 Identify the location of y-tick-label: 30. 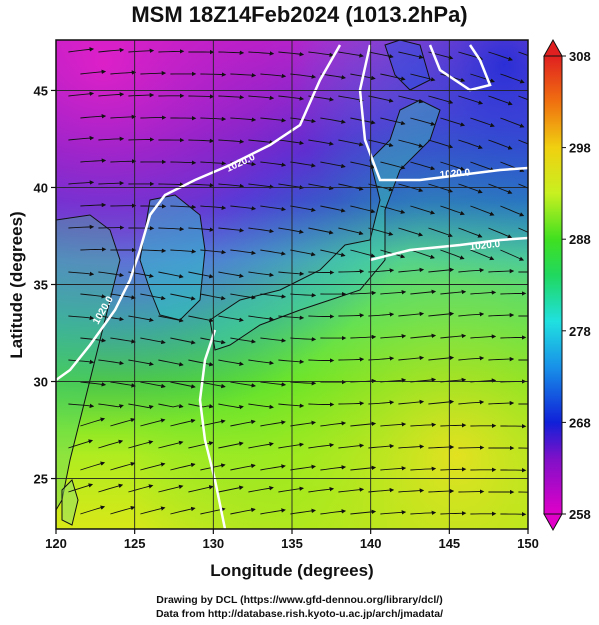
(41, 382).